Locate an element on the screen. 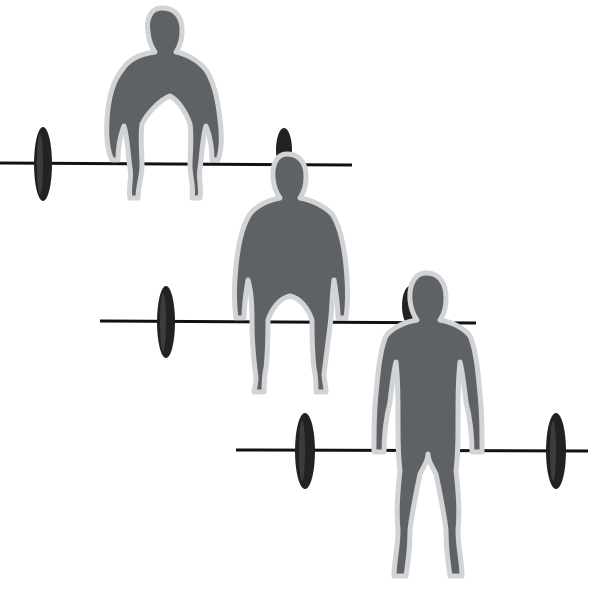 The height and width of the screenshot is (600, 600). lifter-figure-setup is located at coordinates (164, 103).